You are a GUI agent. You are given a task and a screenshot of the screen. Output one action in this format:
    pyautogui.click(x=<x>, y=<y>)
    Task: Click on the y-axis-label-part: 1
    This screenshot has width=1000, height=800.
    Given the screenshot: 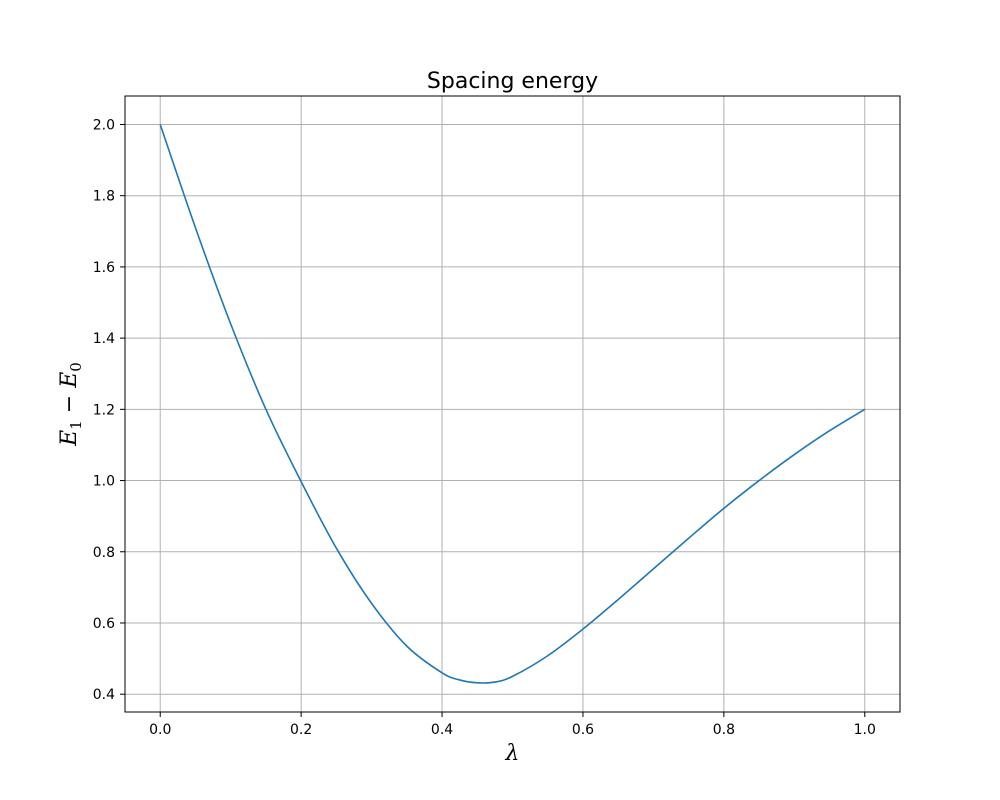 What is the action you would take?
    pyautogui.click(x=76, y=425)
    